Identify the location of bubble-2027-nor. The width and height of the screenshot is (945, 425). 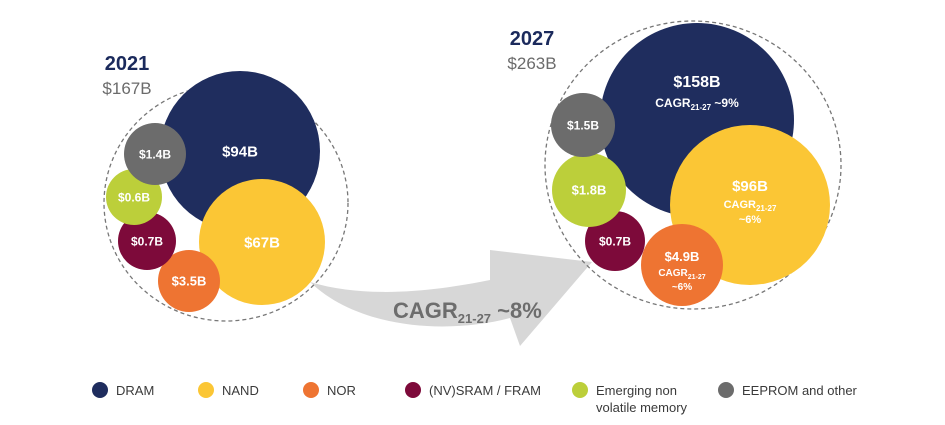
(682, 265).